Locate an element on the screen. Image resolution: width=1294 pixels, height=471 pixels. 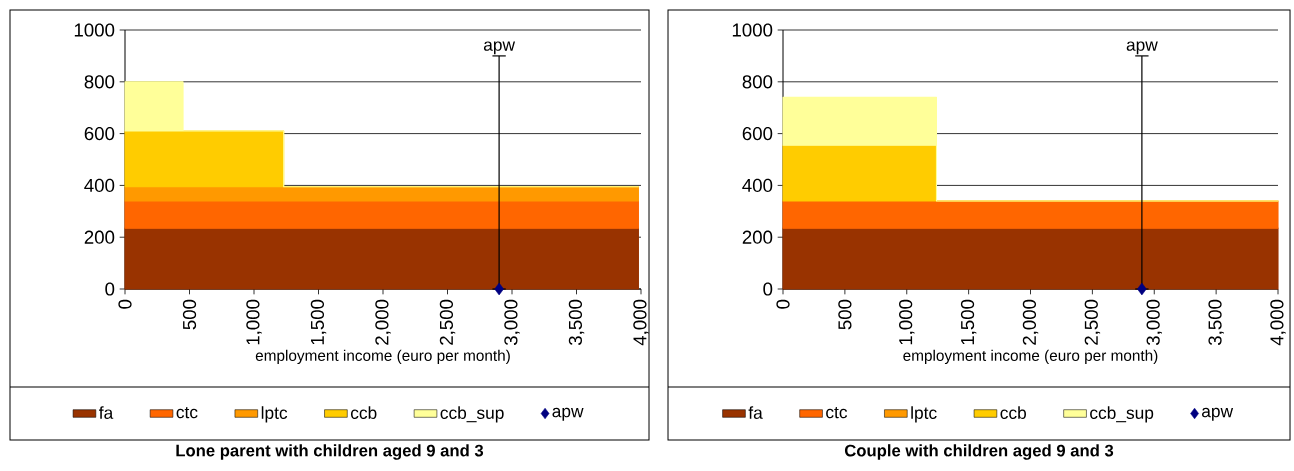
text: Lone parent with children aged 9 and 3 is located at coordinates (330, 452).